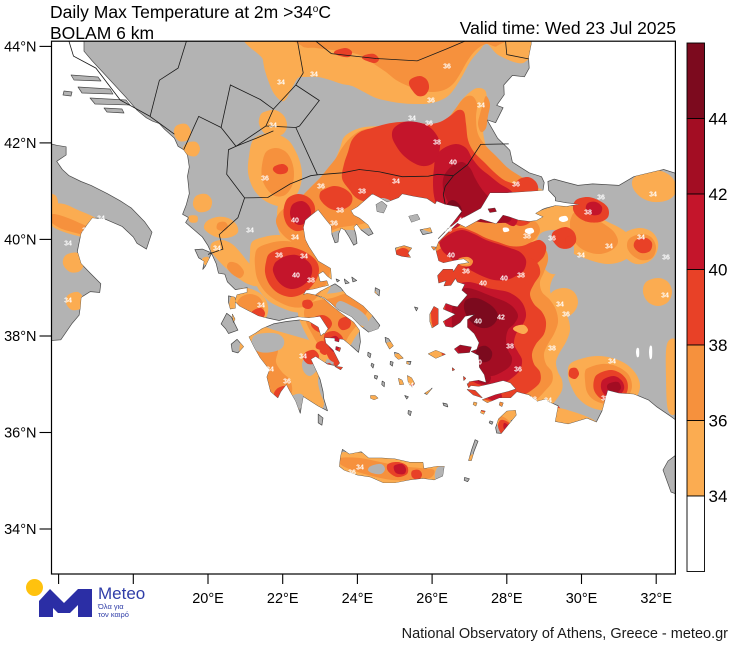 This screenshot has width=734, height=650. What do you see at coordinates (432, 599) in the screenshot?
I see `svg-text: 26°E` at bounding box center [432, 599].